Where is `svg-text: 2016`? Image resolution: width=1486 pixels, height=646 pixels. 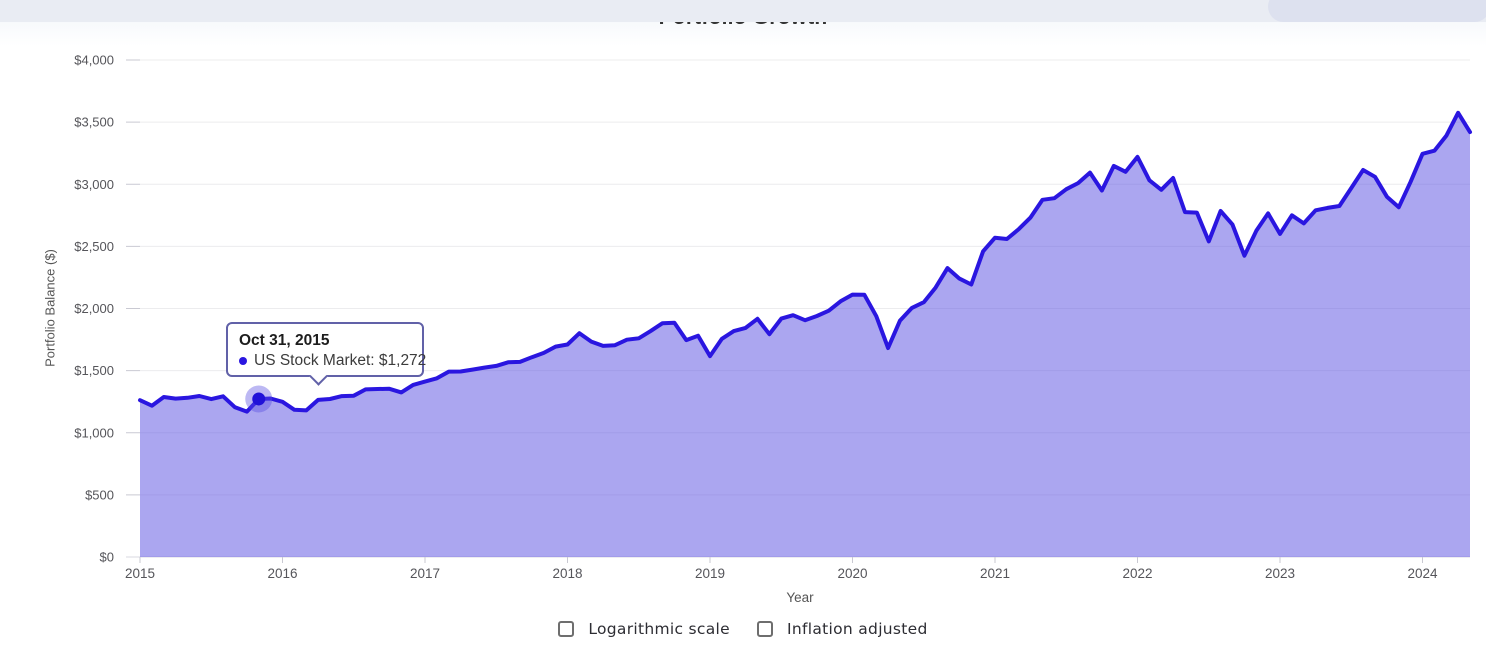 svg-text: 2016 is located at coordinates (282, 573).